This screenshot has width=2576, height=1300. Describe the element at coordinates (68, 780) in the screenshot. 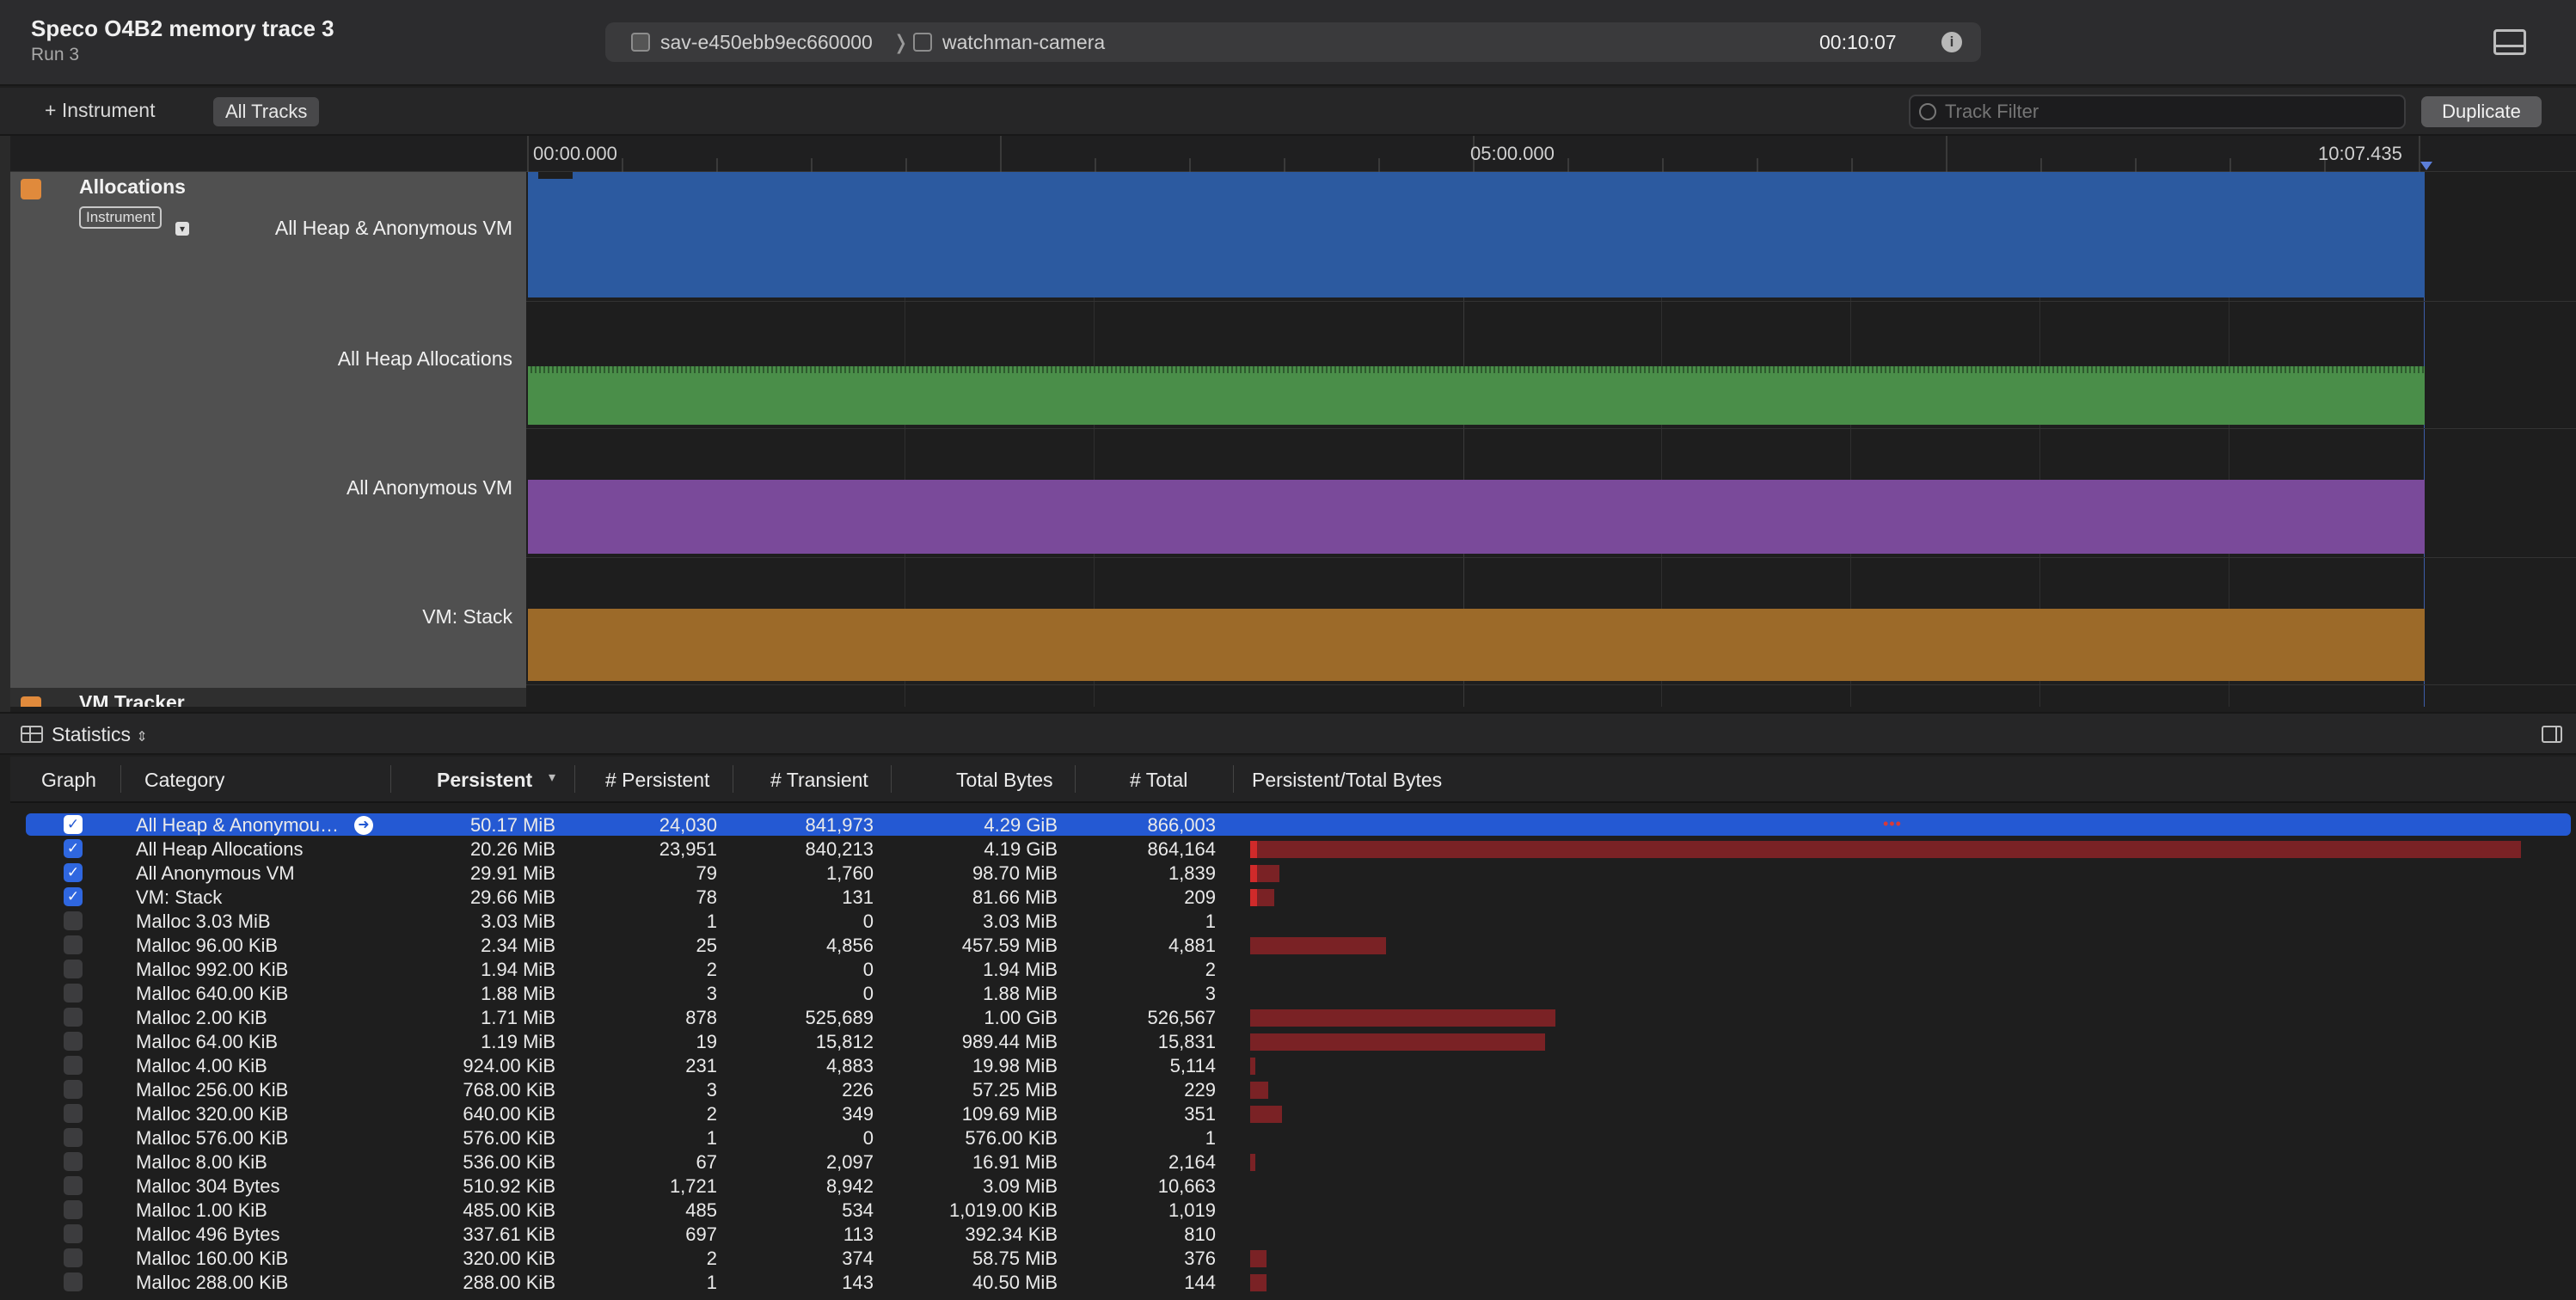

I see `col-graph: Graph` at that location.